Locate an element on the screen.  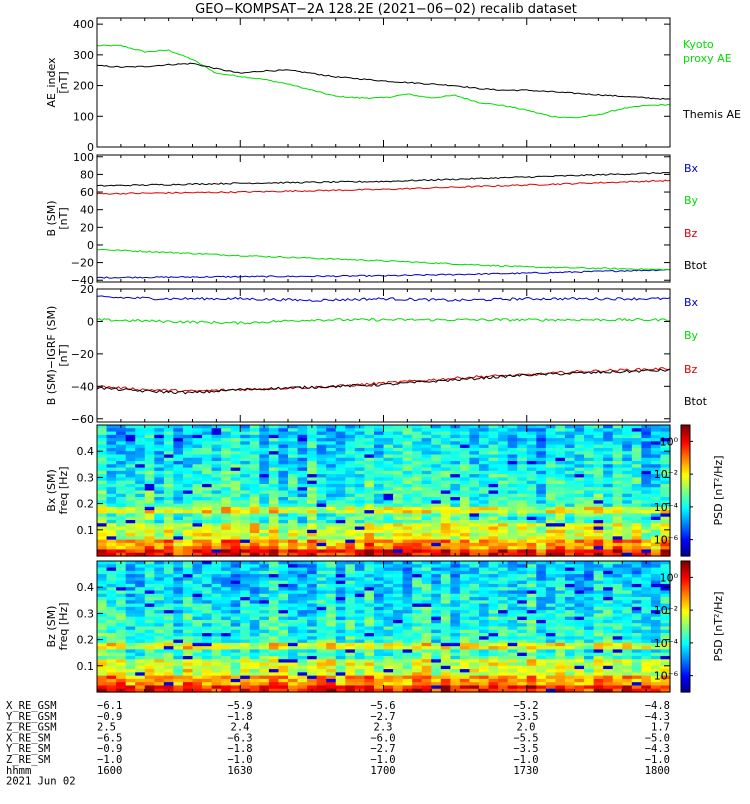
legend-entry: Kyoto is located at coordinates (698, 44).